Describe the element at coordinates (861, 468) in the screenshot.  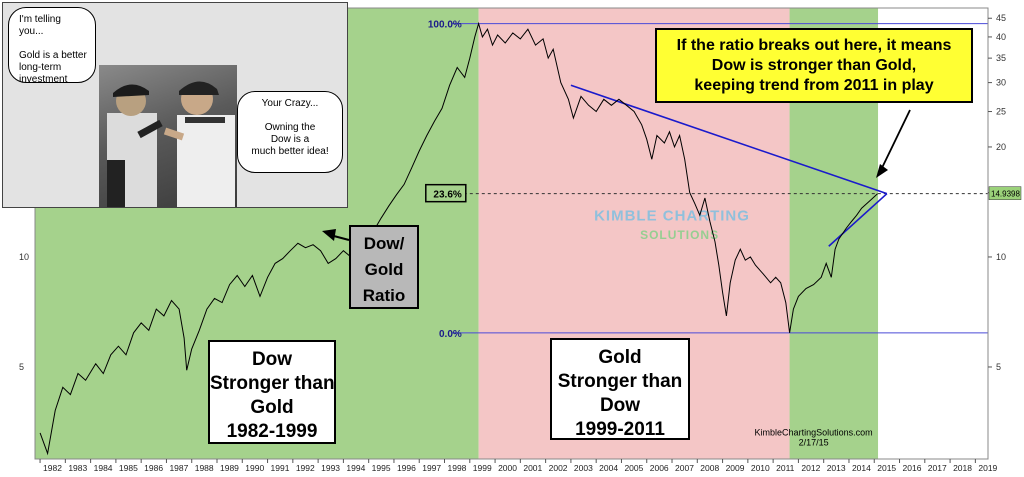
I see `x-tick-label: 2014` at that location.